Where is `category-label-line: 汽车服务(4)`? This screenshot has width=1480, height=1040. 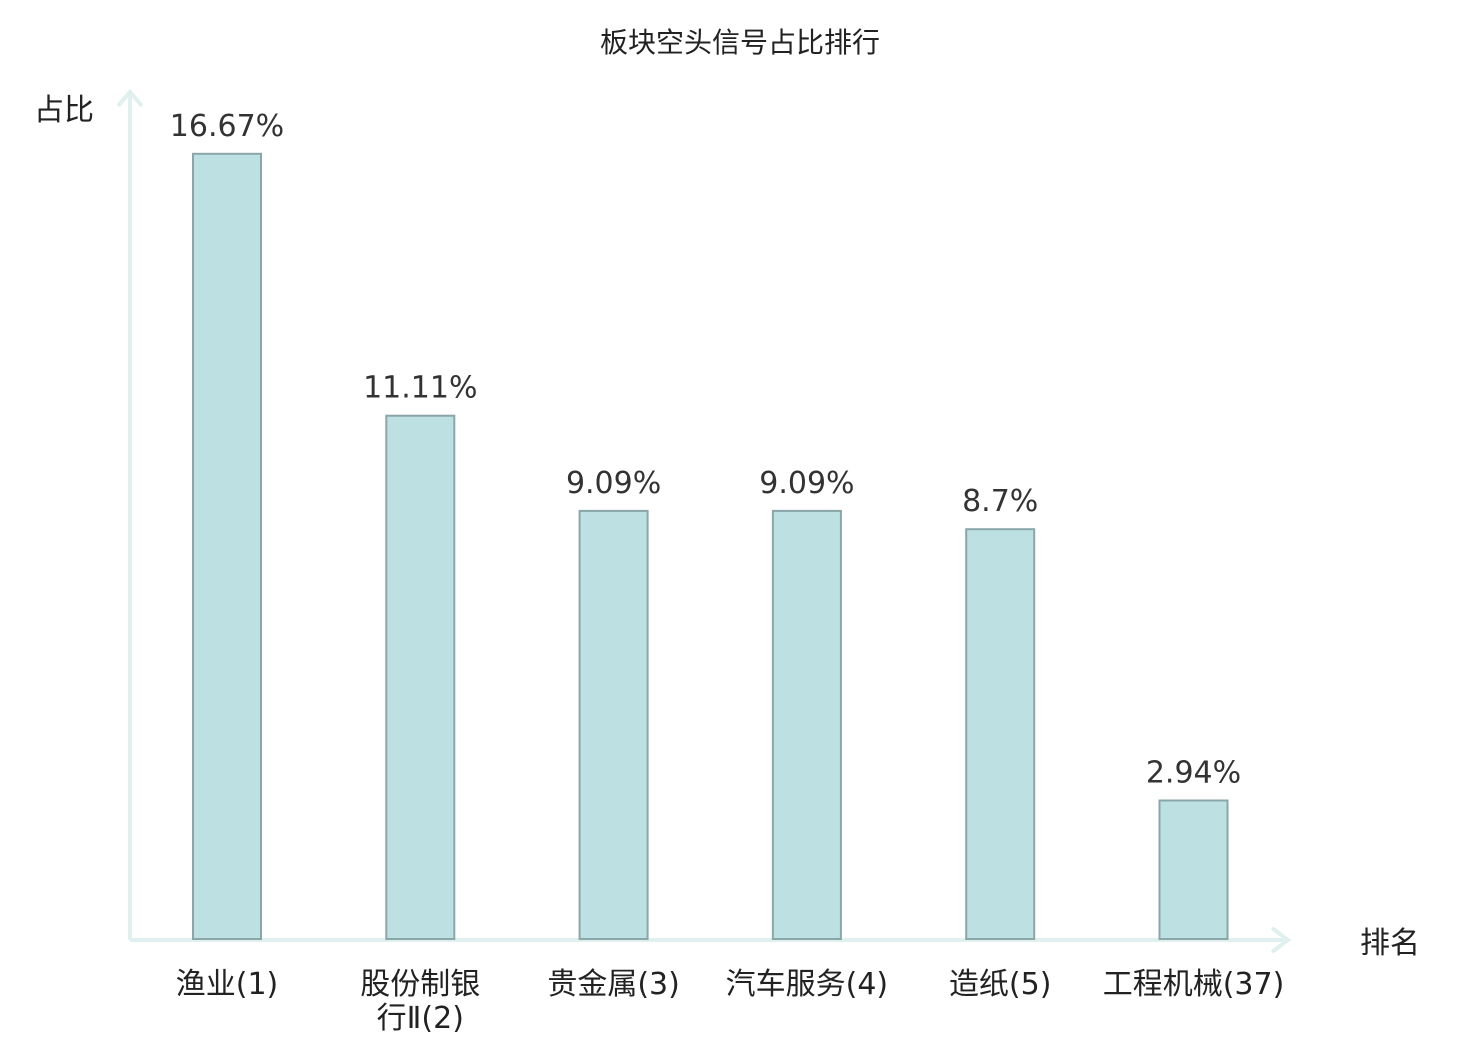
category-label-line: 汽车服务(4) is located at coordinates (807, 984).